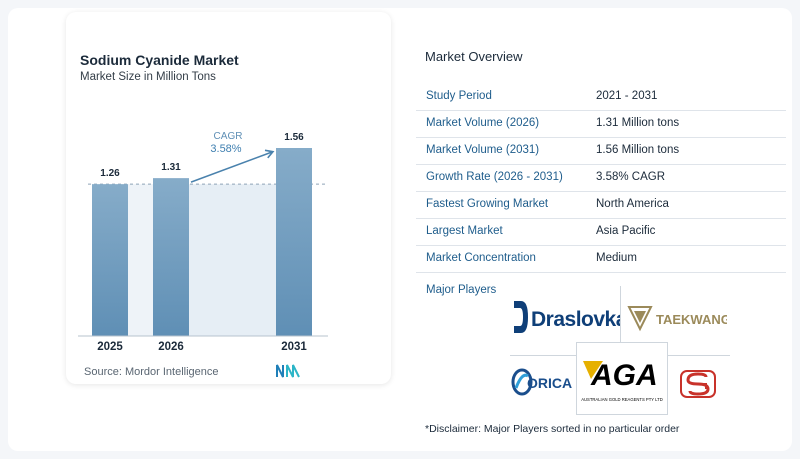 This screenshot has width=800, height=459. I want to click on market-overview-title: Market Overview, so click(474, 56).